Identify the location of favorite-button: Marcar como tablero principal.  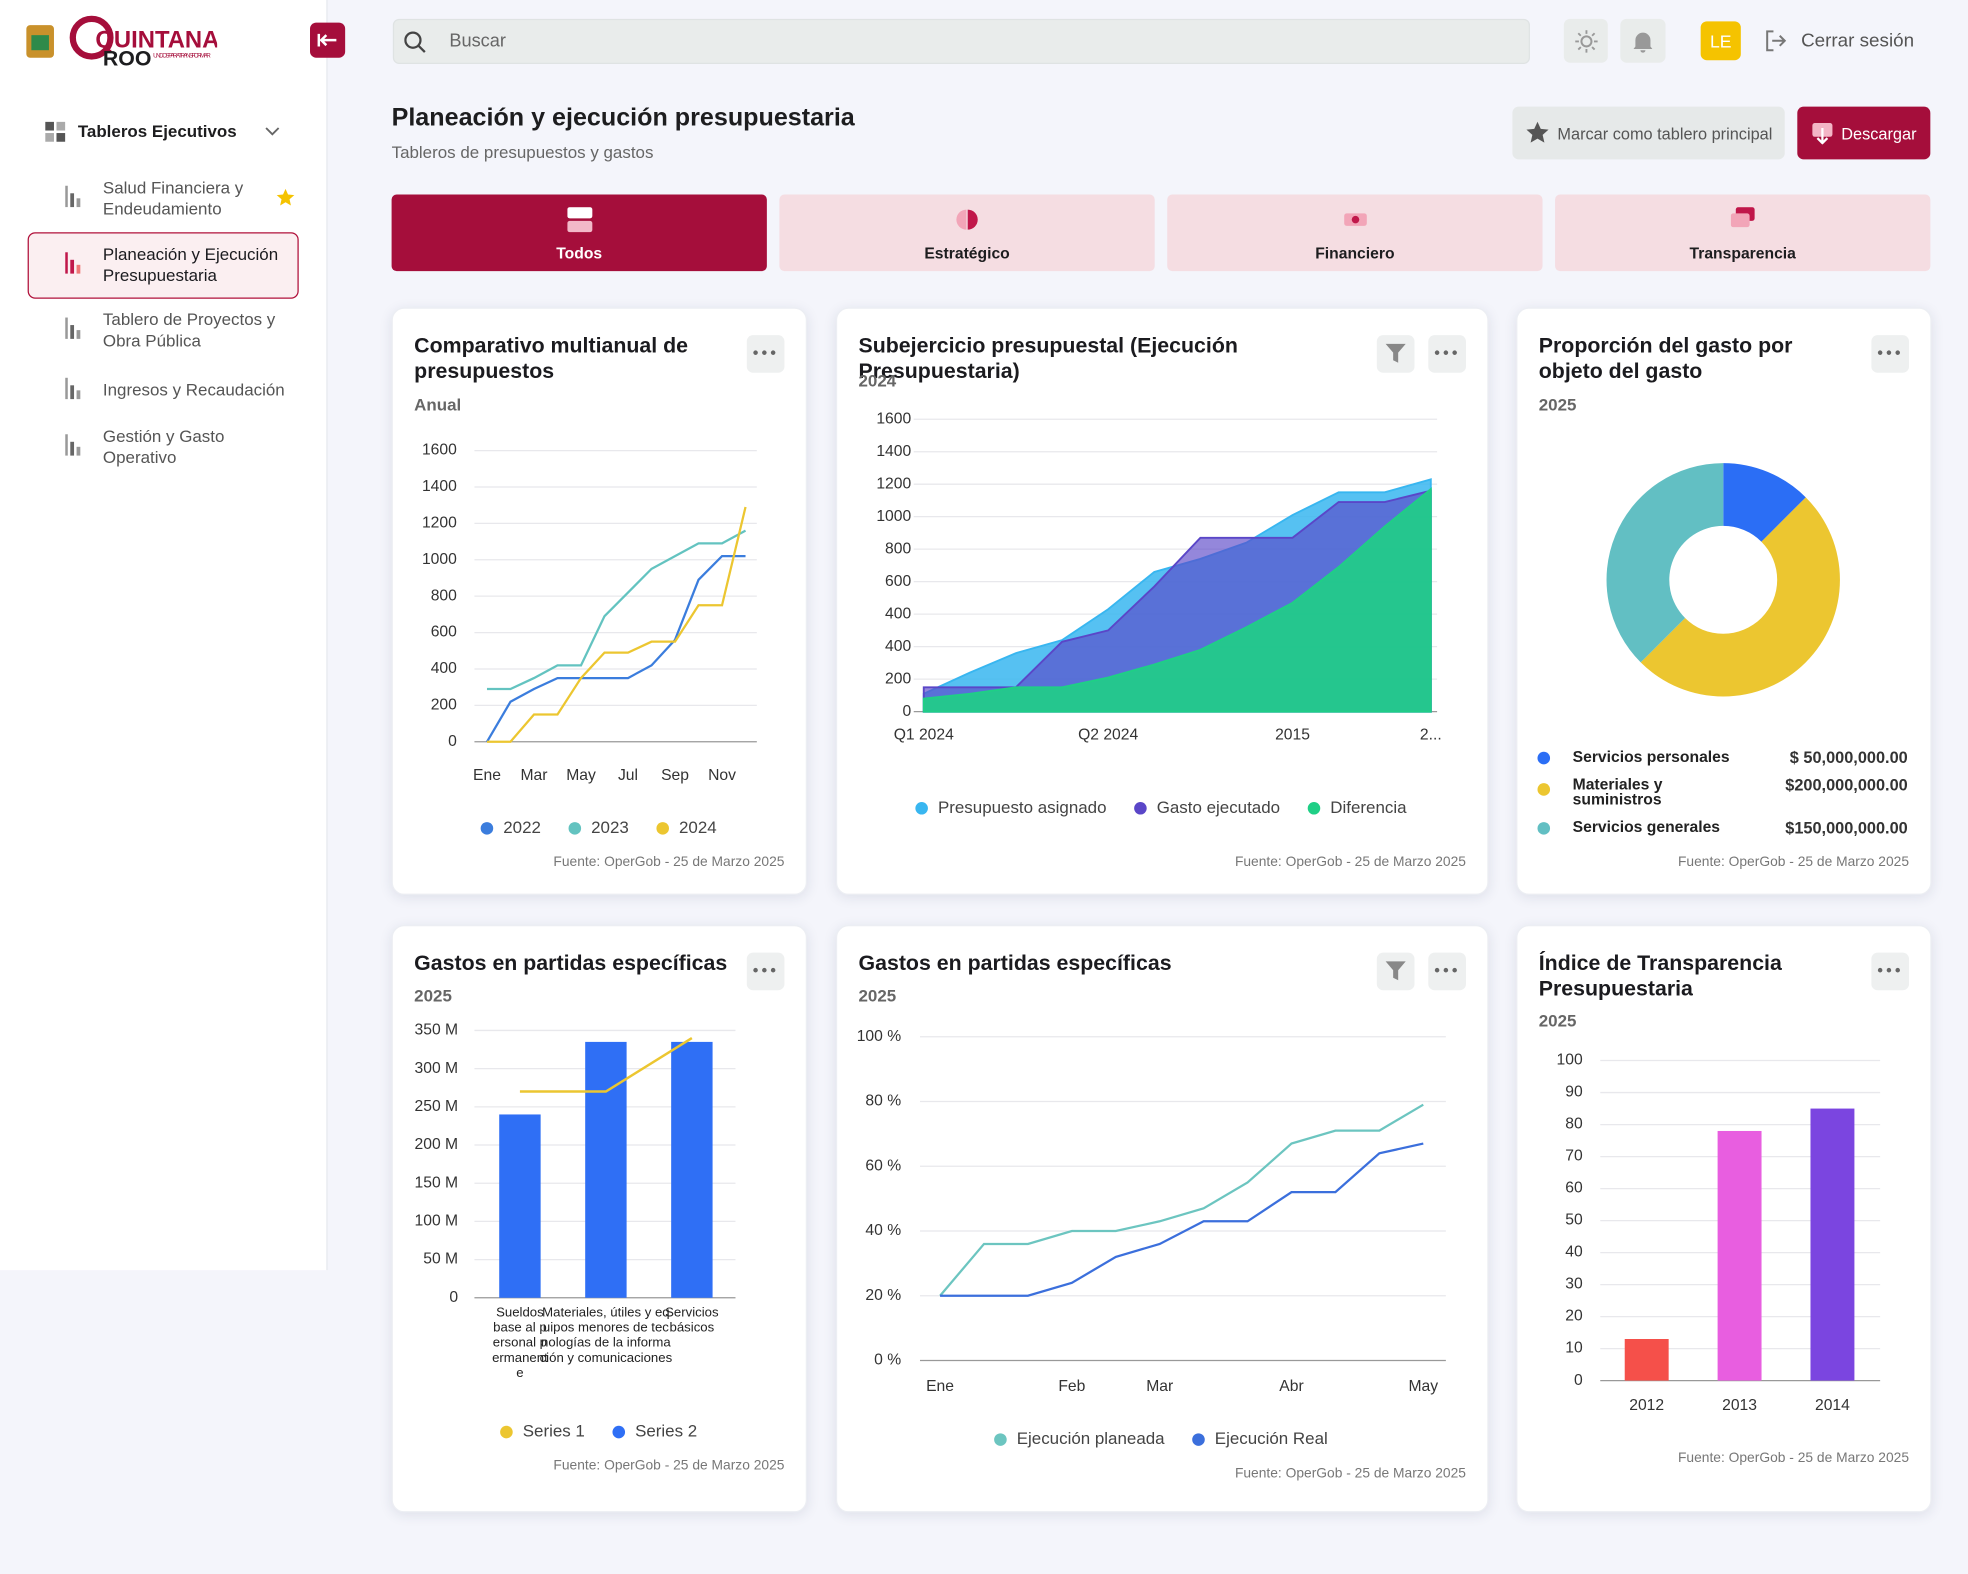
(1648, 133).